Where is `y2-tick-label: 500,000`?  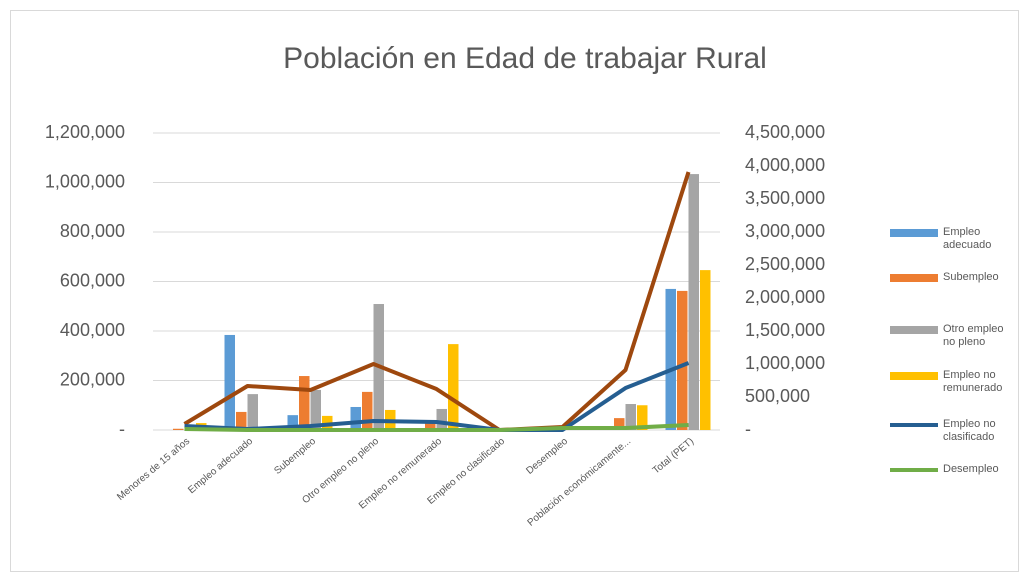 y2-tick-label: 500,000 is located at coordinates (777, 396).